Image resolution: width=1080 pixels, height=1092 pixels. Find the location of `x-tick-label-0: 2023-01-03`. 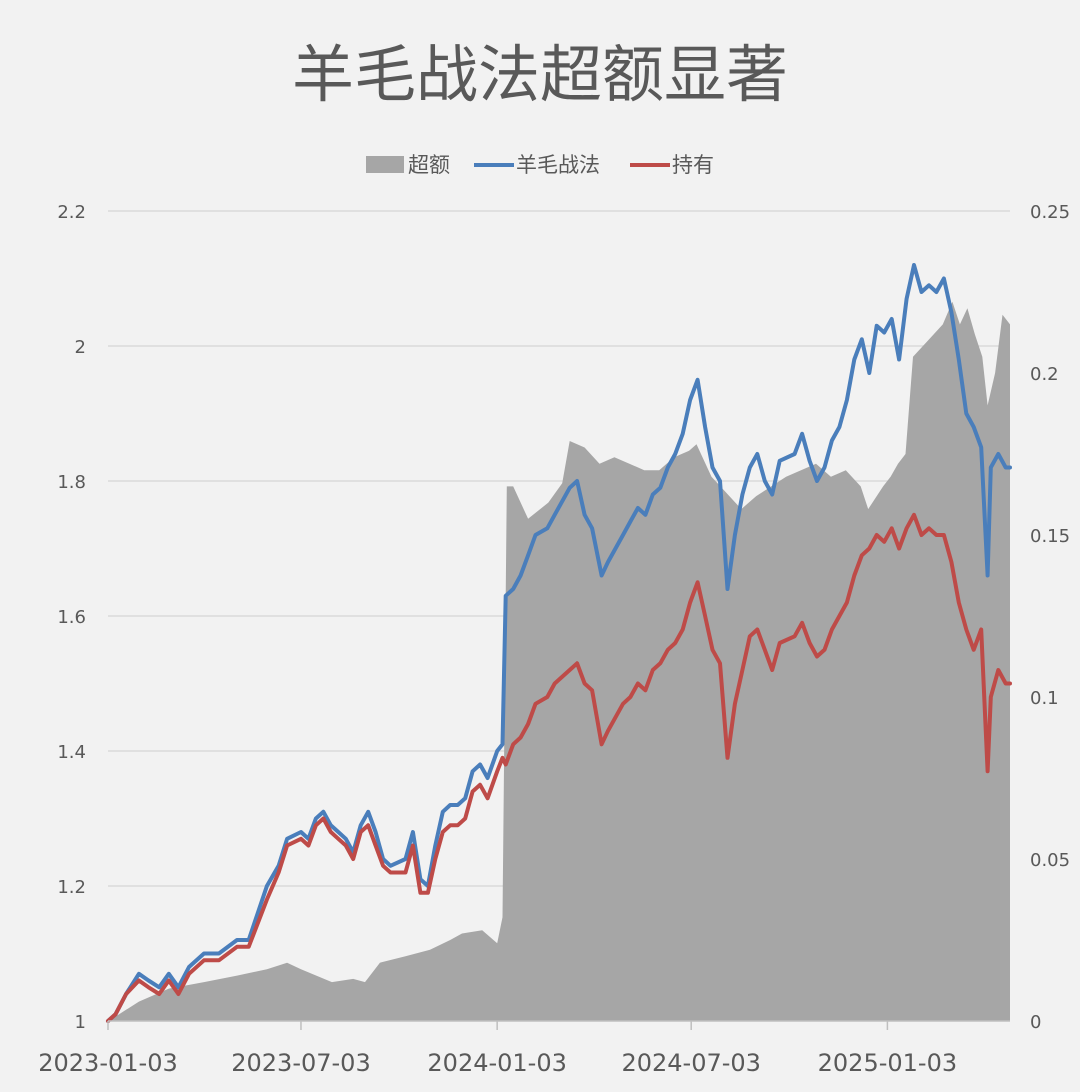

x-tick-label-0: 2023-01-03 is located at coordinates (107, 1063).